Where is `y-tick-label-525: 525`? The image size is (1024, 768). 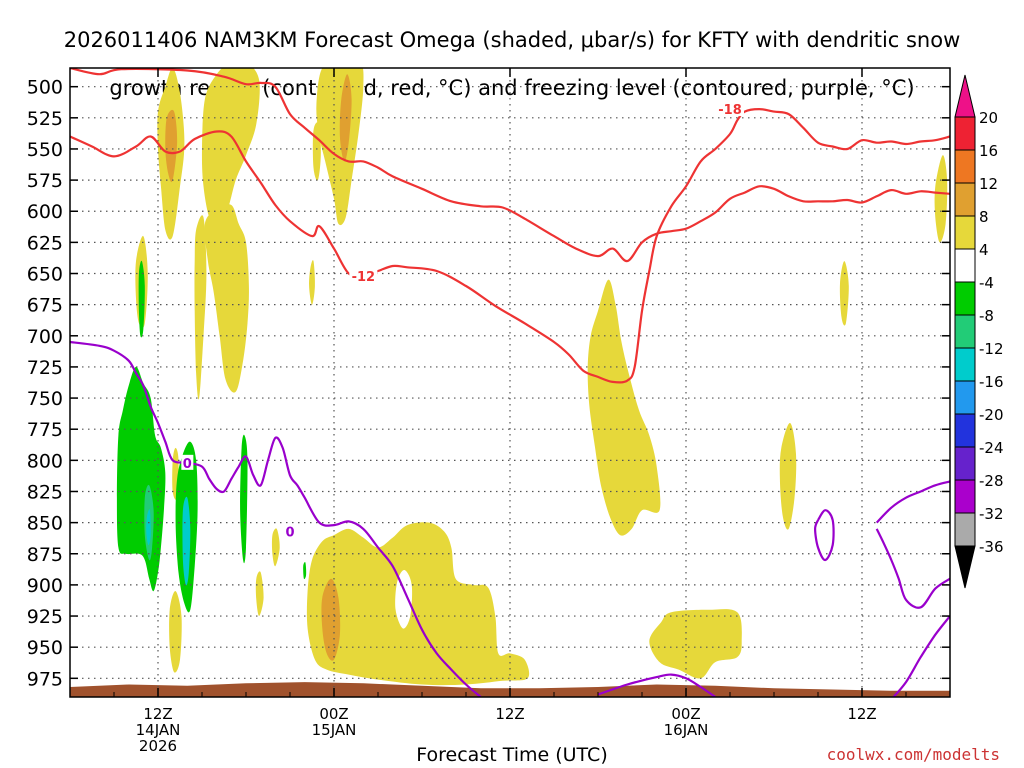 y-tick-label-525: 525 is located at coordinates (45, 119).